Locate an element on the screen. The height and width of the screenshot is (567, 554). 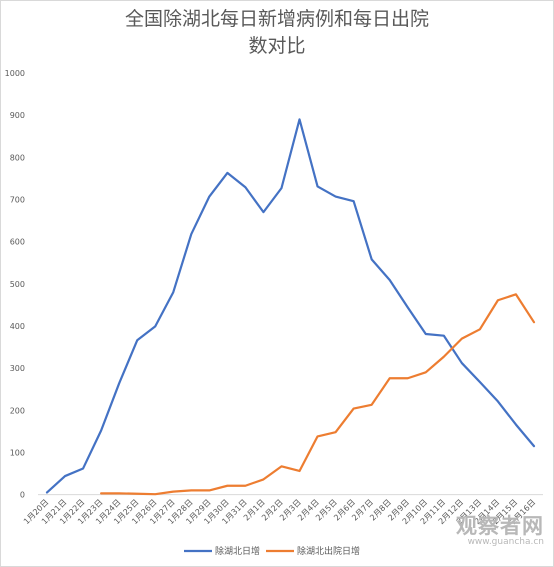
watermark-logo-text: 观察者网 is located at coordinates (500, 526).